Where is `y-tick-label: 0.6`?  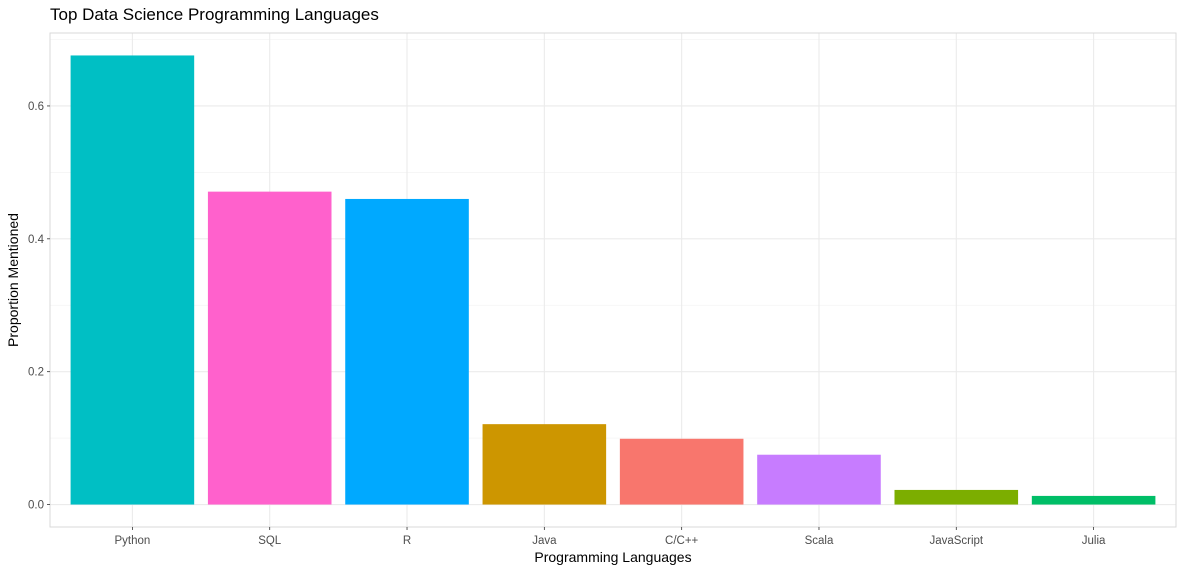
y-tick-label: 0.6 is located at coordinates (36, 107).